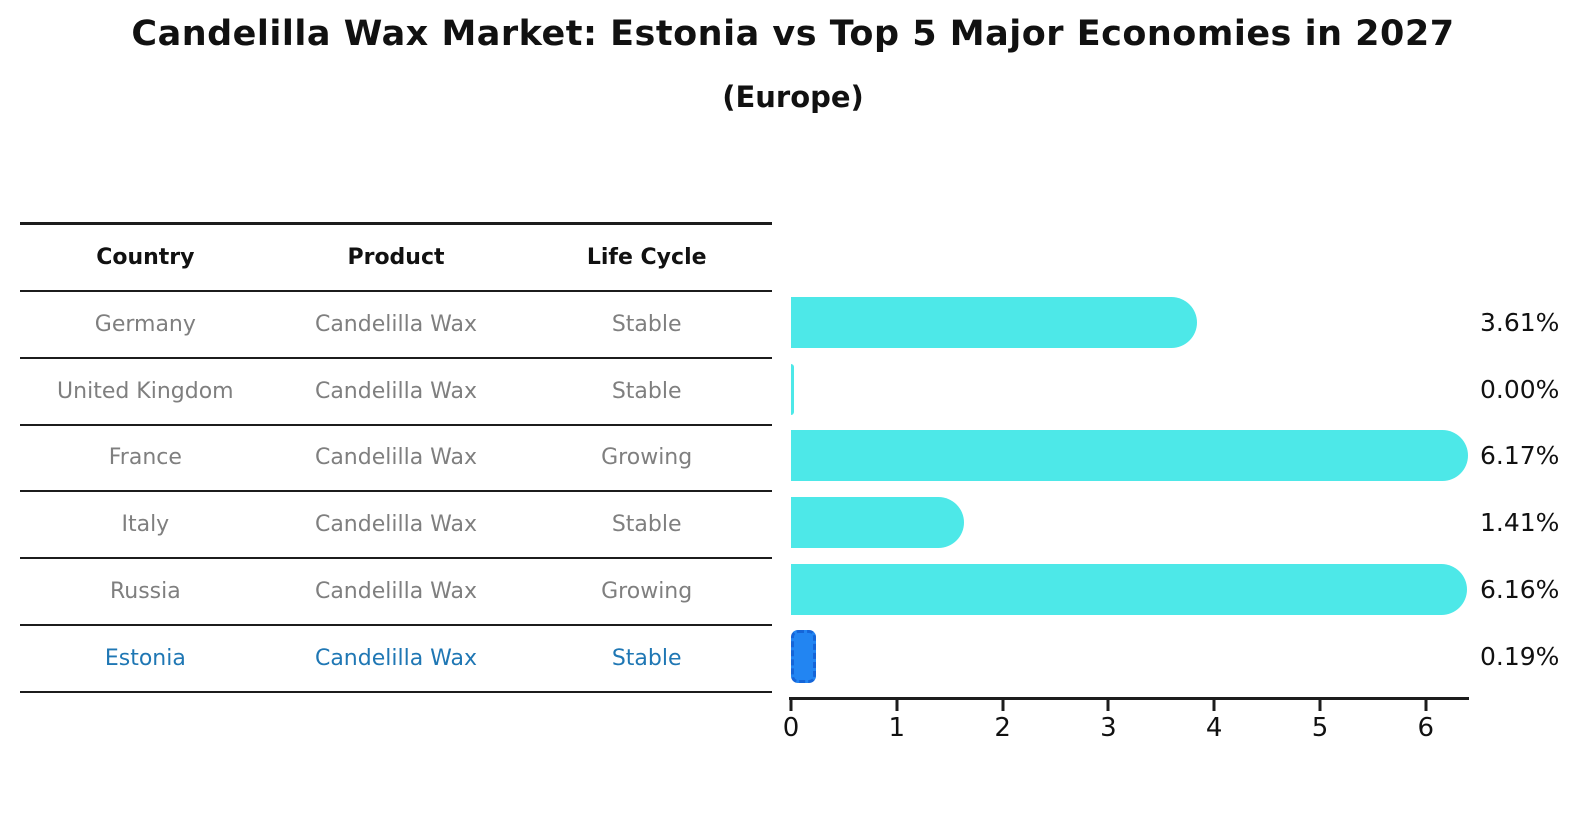  What do you see at coordinates (1520, 523) in the screenshot?
I see `value-label-italy: 1.41%` at bounding box center [1520, 523].